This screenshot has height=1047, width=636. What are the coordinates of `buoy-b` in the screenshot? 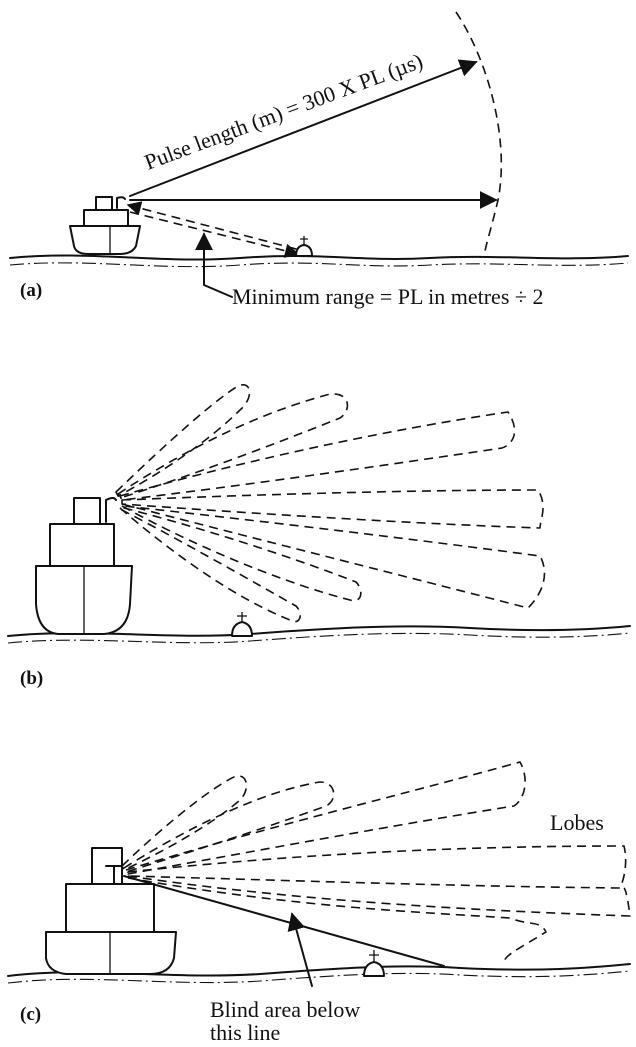 It's located at (242, 624).